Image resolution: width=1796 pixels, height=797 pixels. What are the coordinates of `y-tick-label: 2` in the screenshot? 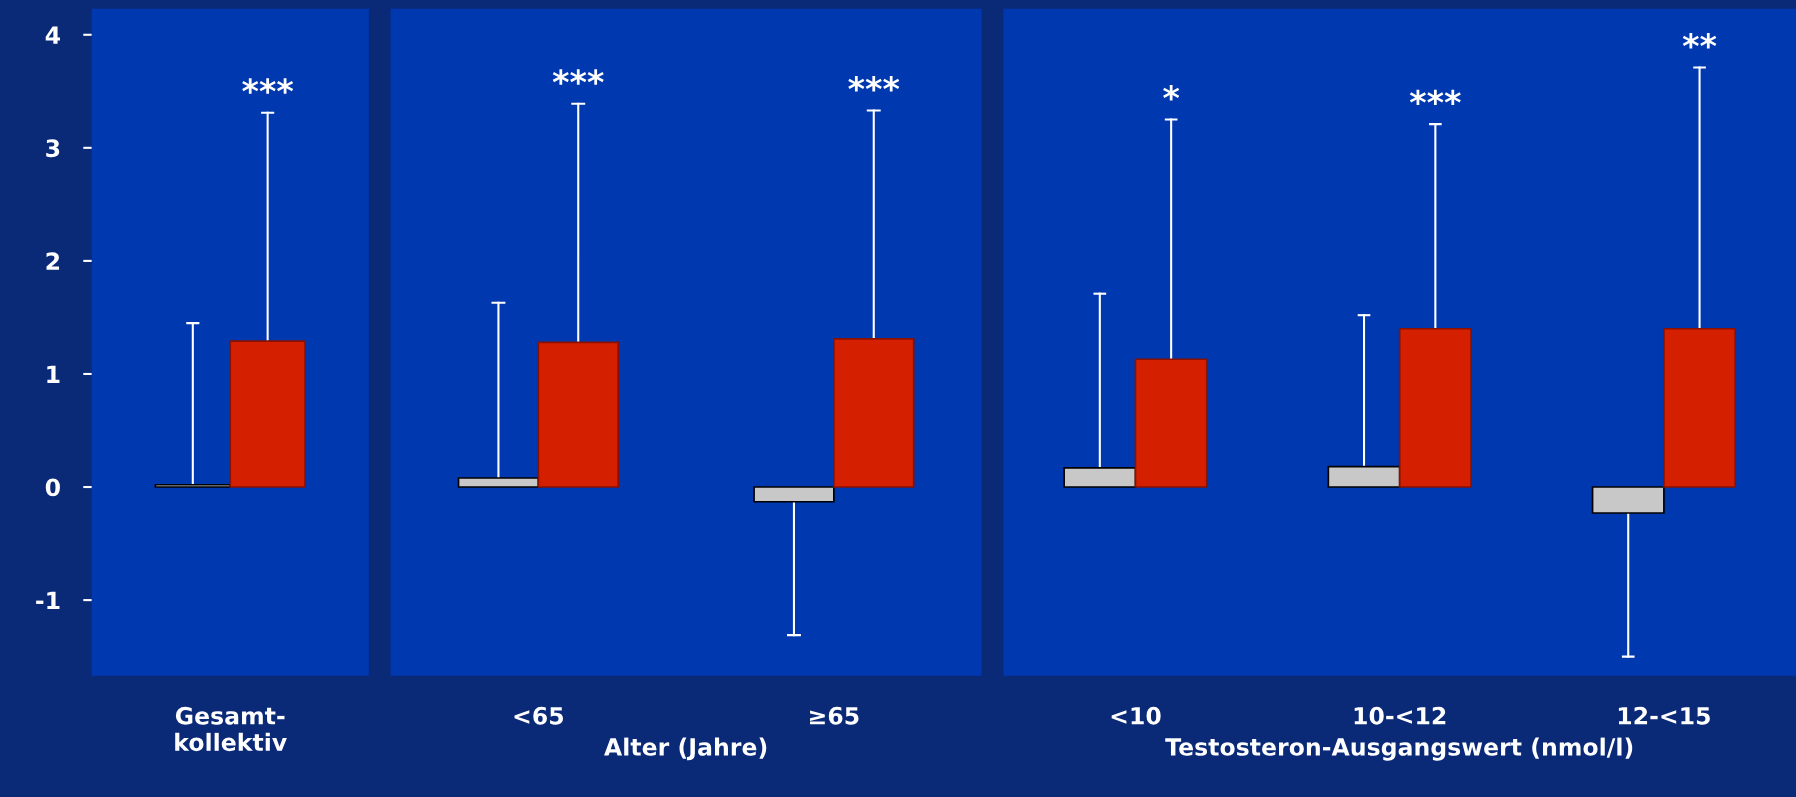 It's located at (53, 261).